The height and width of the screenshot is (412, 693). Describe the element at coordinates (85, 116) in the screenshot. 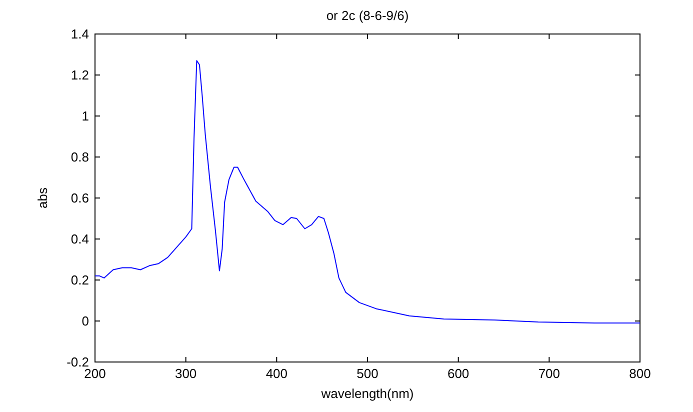

I see `y-tick-label: 1` at that location.